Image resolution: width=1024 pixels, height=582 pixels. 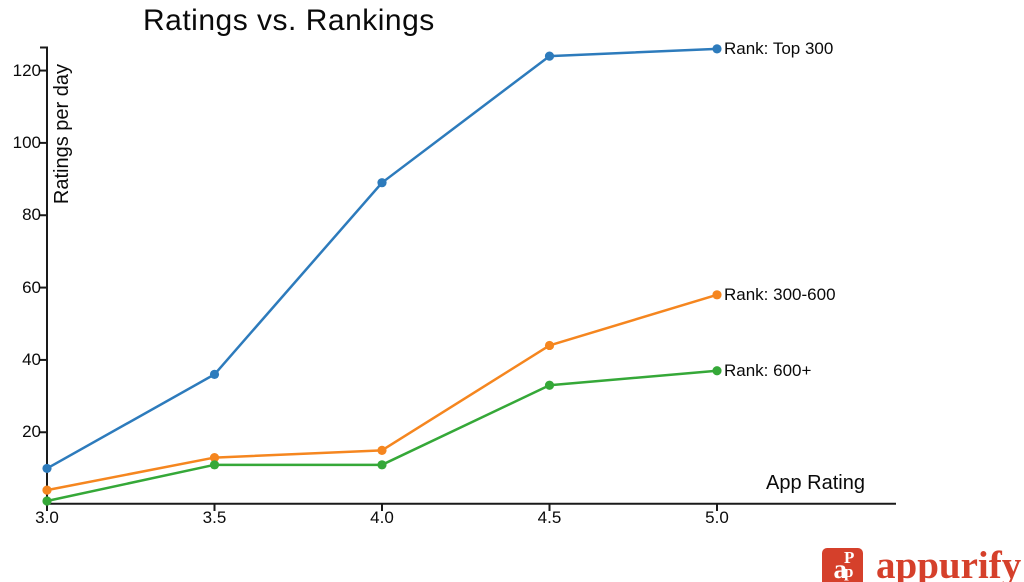 What do you see at coordinates (949, 563) in the screenshot?
I see `appurify-wordmark: appurify` at bounding box center [949, 563].